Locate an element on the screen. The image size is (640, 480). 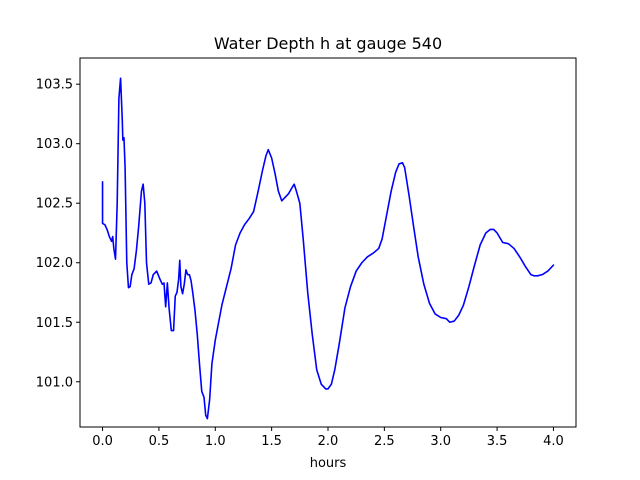
x-tick-label: 1.5 is located at coordinates (271, 441).